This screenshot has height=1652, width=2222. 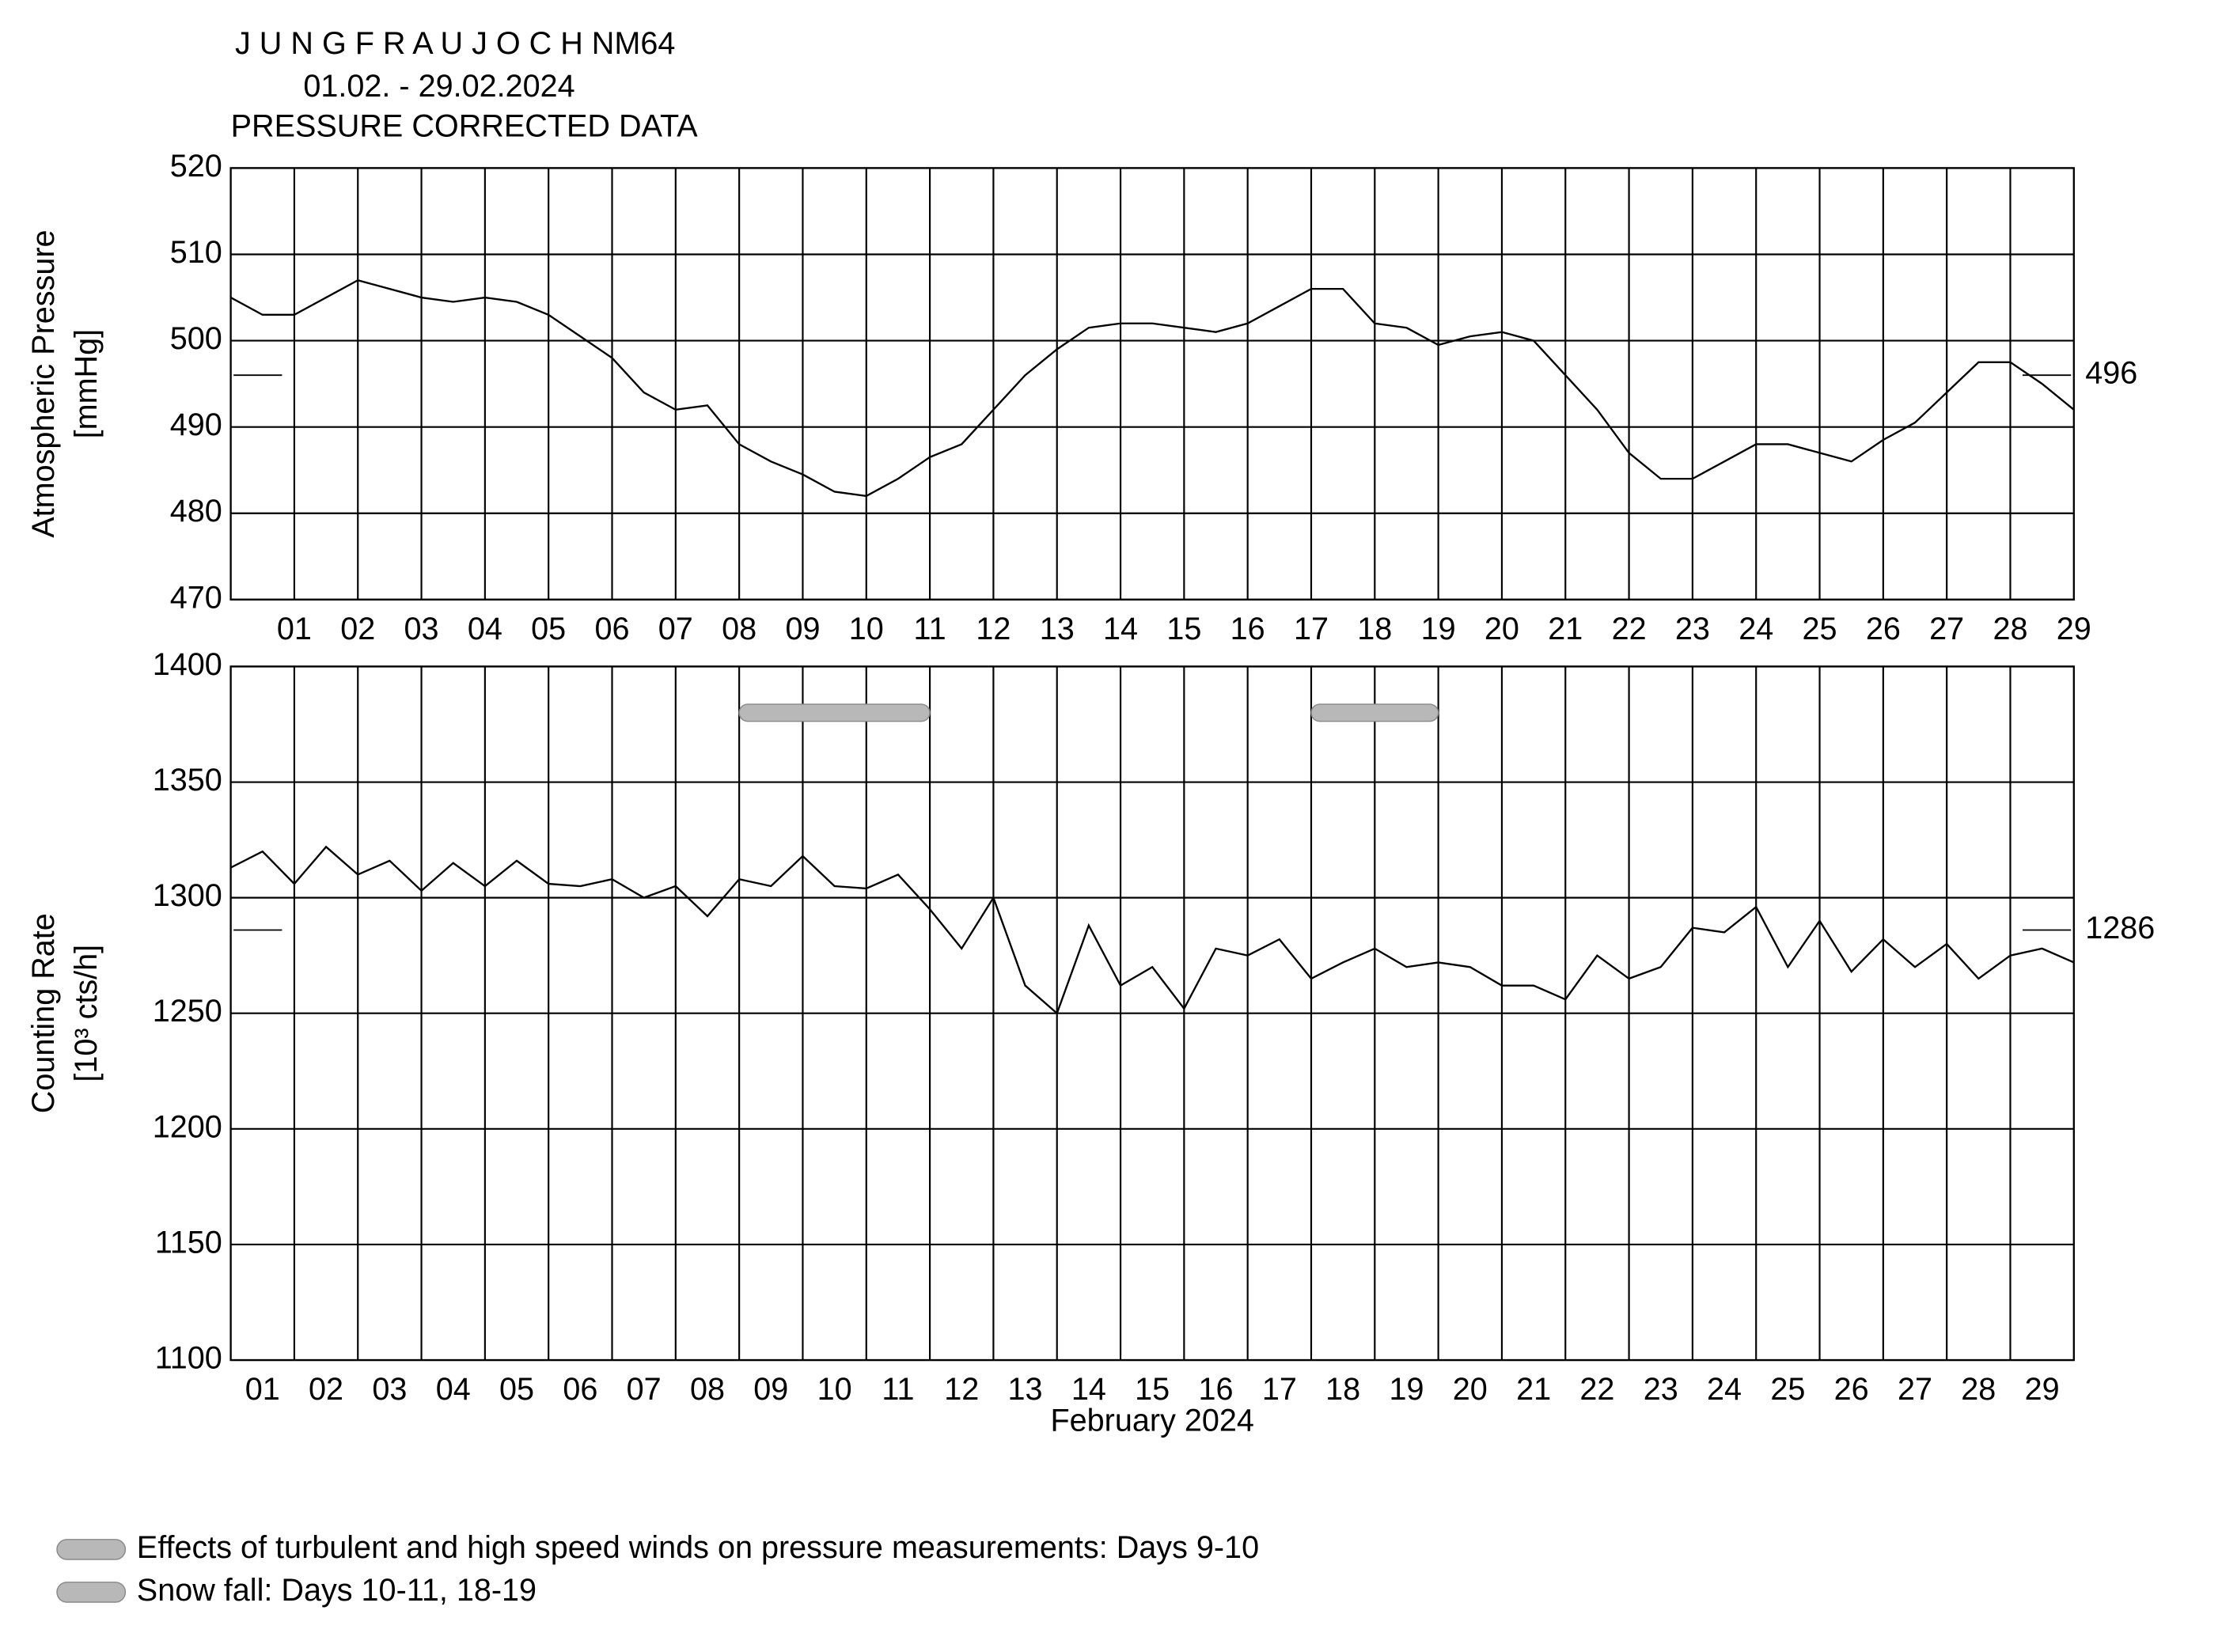 I want to click on y-tick-label: 480, so click(x=196, y=511).